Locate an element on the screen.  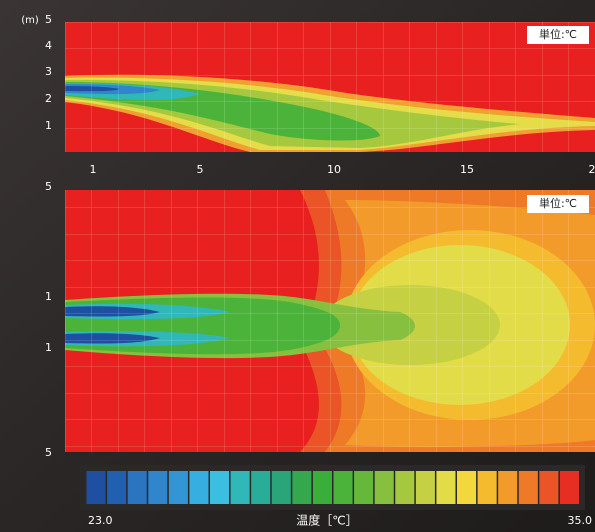
y-tick-label: 3 is located at coordinates (48, 71).